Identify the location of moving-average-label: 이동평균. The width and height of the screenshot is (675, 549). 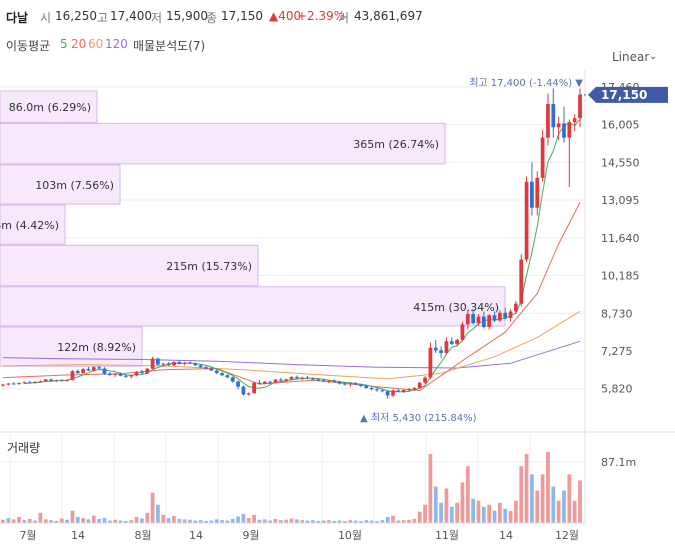
(28, 46).